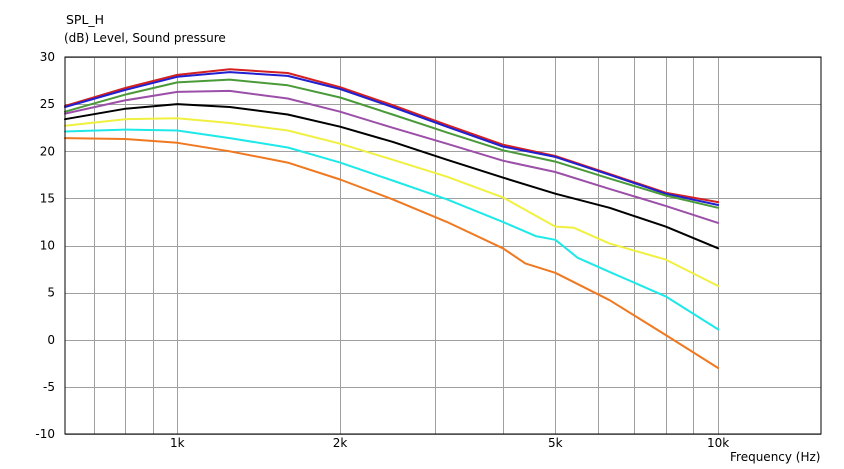 The image size is (844, 469). Describe the element at coordinates (47, 57) in the screenshot. I see `y-tick-label: 30` at that location.